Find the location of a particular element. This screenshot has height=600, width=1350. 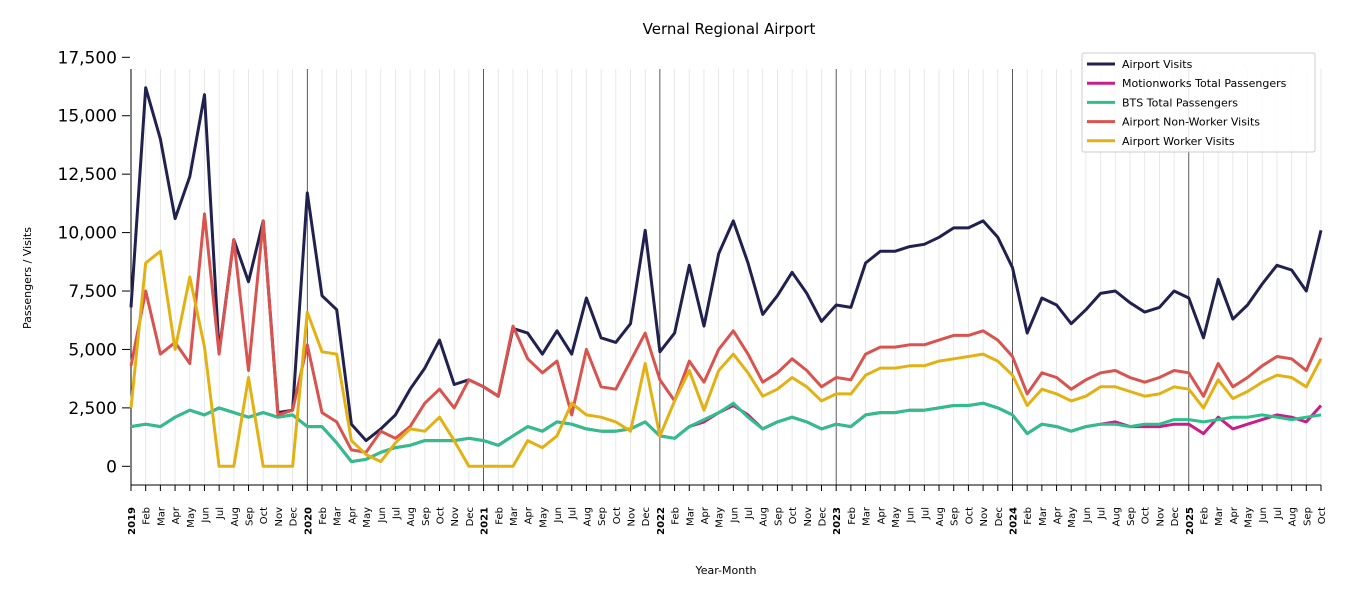

legend-label: BTS Total Passengers is located at coordinates (1180, 102).